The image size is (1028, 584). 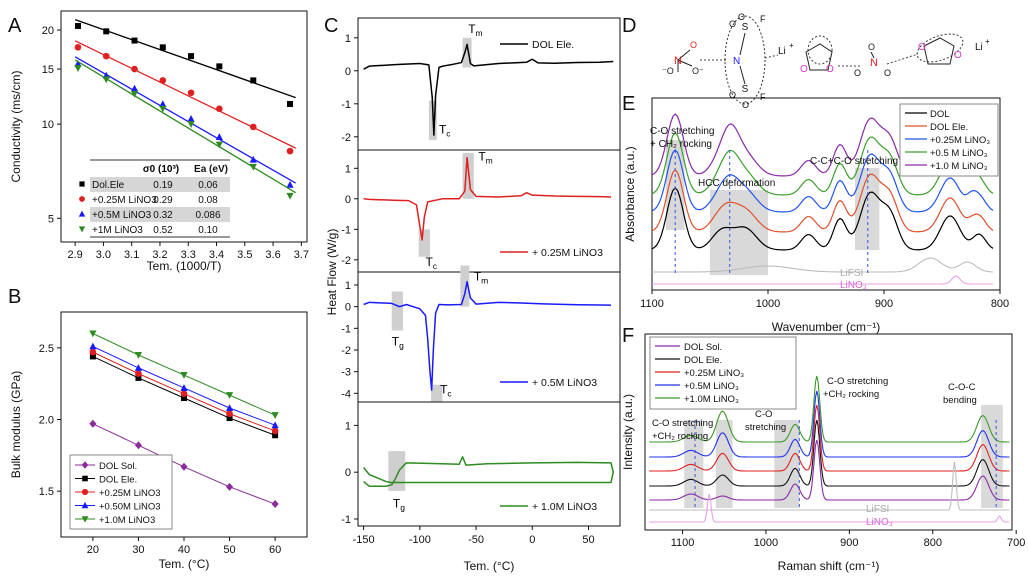 I want to click on fit-line-a, so click(x=185, y=94).